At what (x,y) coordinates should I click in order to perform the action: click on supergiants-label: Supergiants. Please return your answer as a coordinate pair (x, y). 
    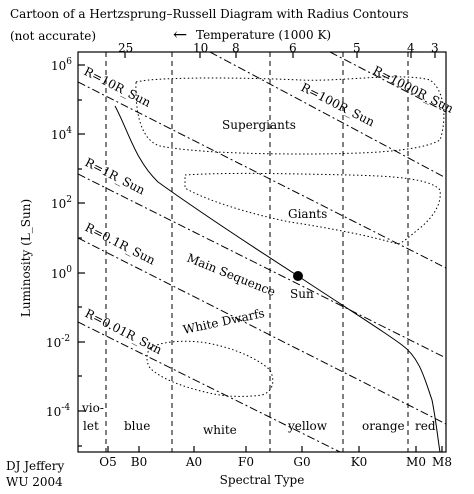
    Looking at the image, I should click on (259, 125).